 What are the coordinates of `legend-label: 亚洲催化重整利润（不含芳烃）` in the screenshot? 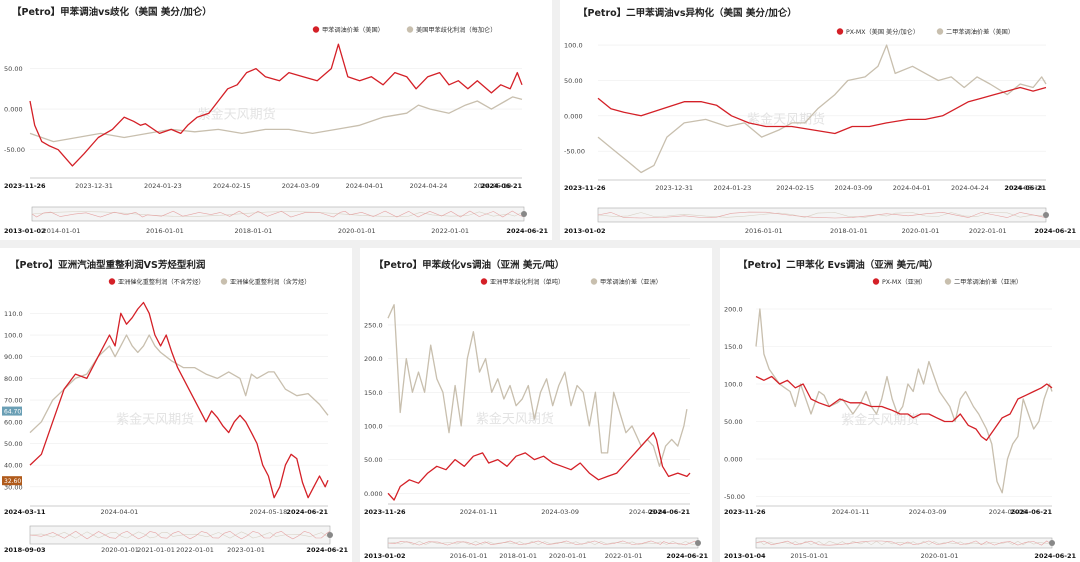 It's located at (161, 282).